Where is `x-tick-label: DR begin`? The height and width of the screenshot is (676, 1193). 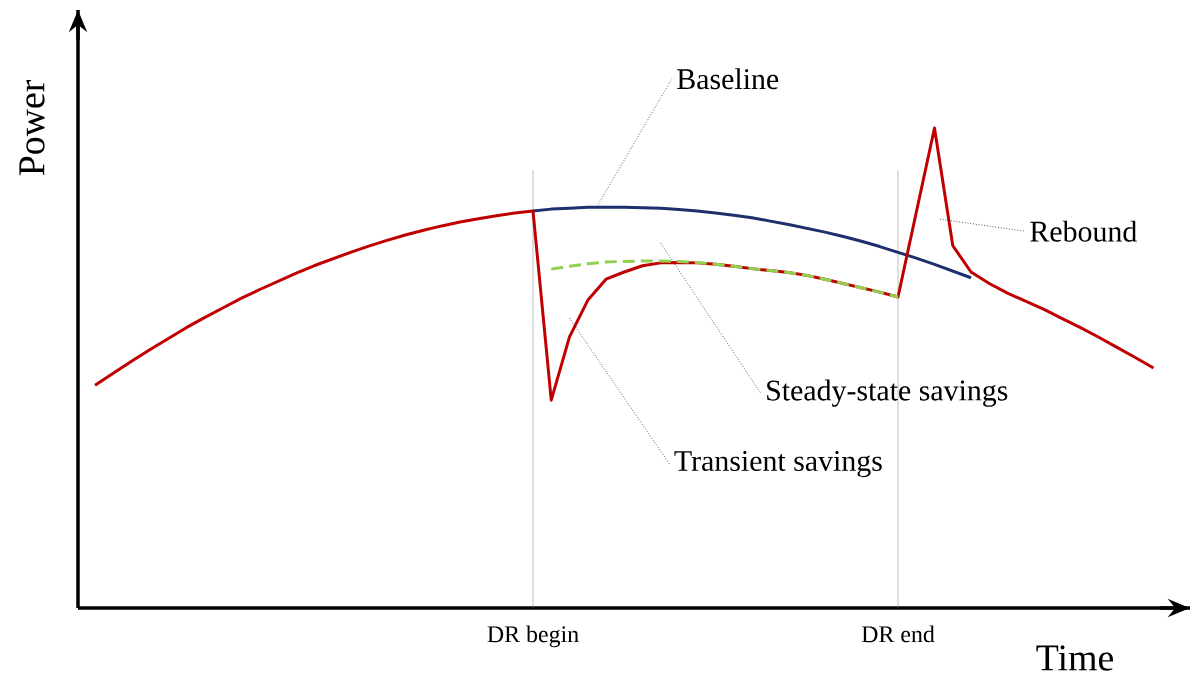
x-tick-label: DR begin is located at coordinates (533, 636).